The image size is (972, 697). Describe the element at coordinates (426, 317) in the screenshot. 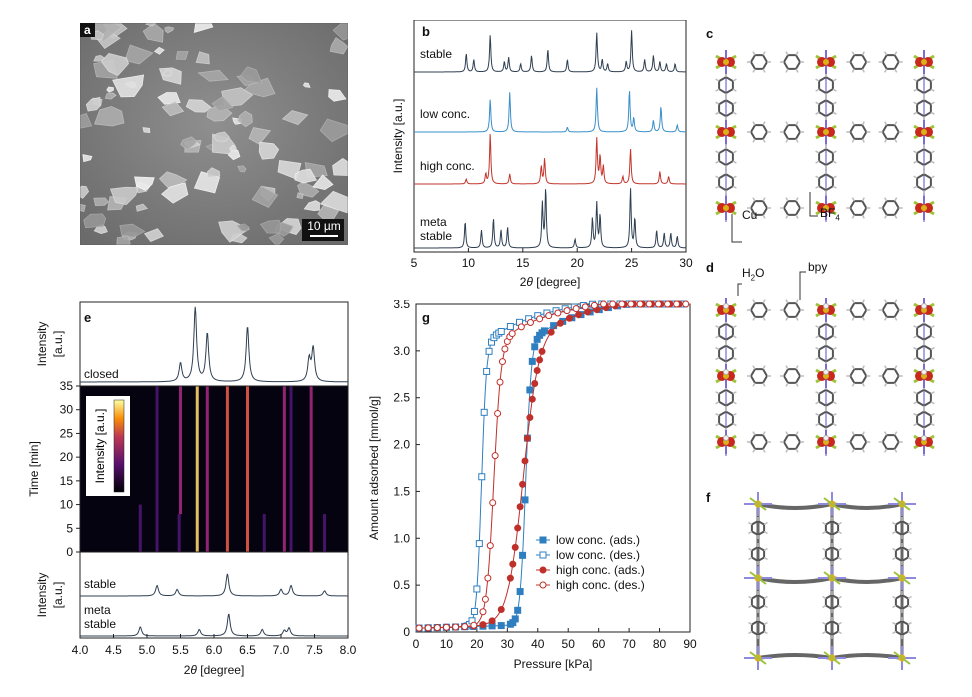

I see `panel-label-g: g` at that location.